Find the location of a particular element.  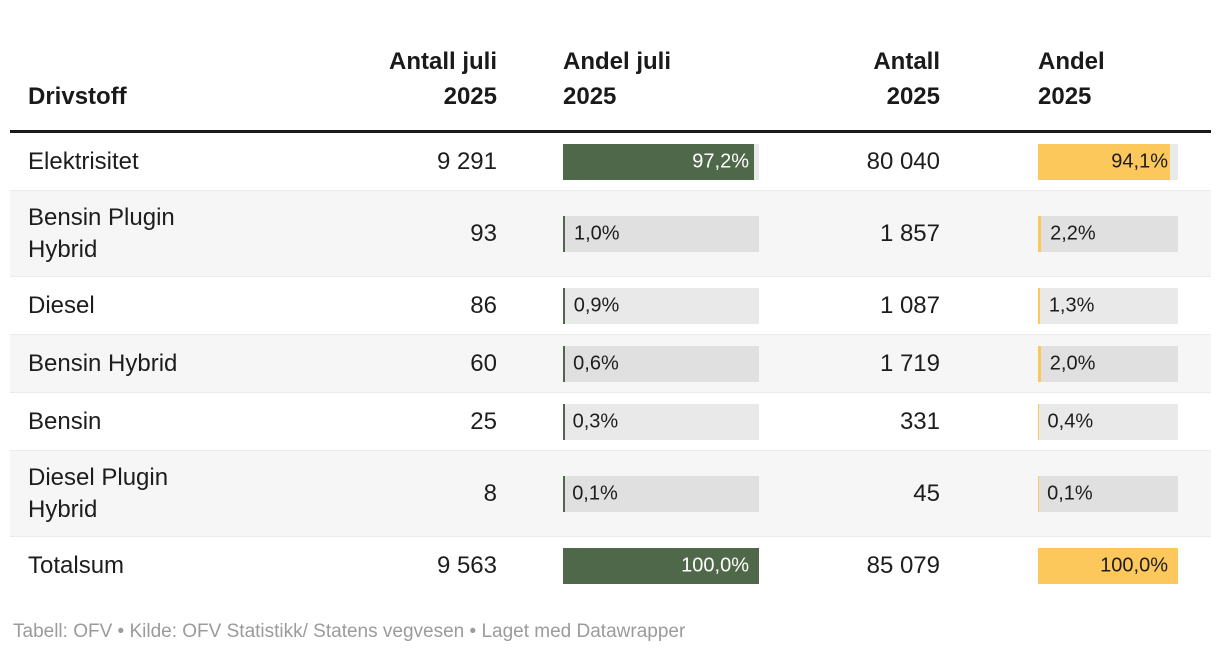

share-year-bar-cell: 1,3% is located at coordinates (1108, 305).